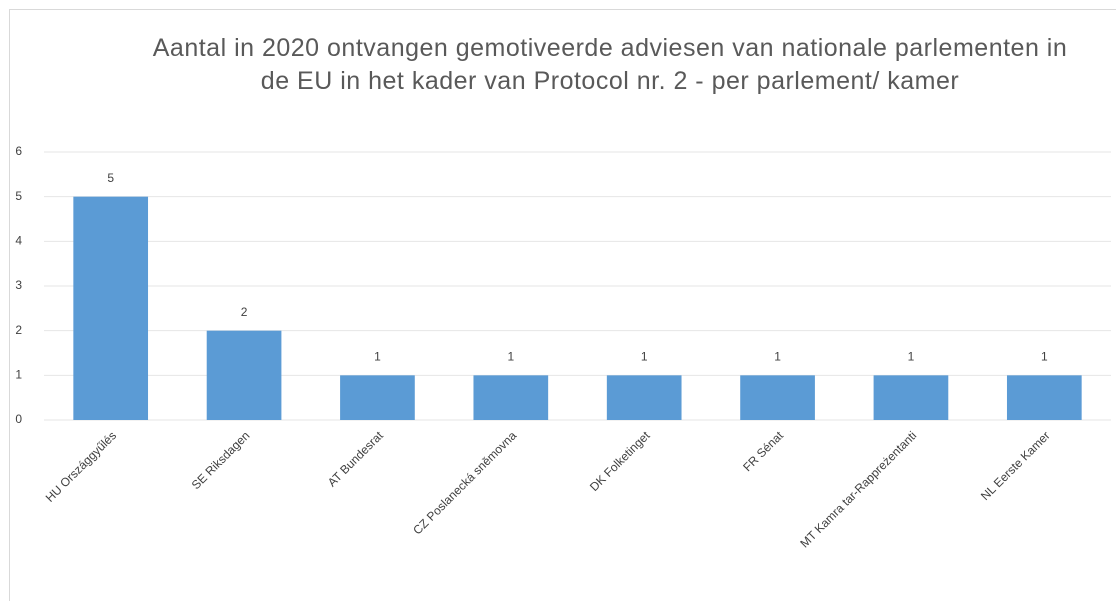 This screenshot has height=601, width=1116. Describe the element at coordinates (18, 419) in the screenshot. I see `y-tick-label: 0` at that location.